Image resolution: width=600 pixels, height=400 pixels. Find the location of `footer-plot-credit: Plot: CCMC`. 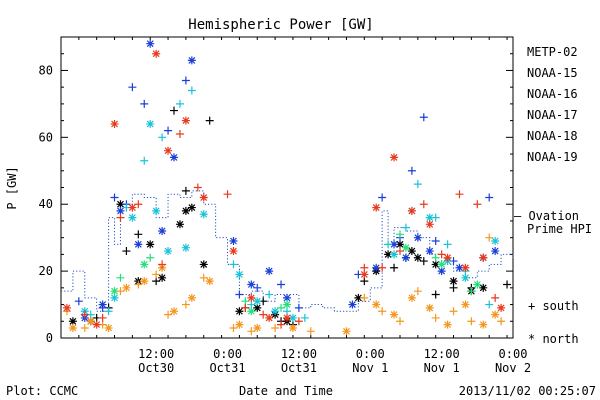

footer-plot-credit: Plot: CCMC is located at coordinates (42, 391).